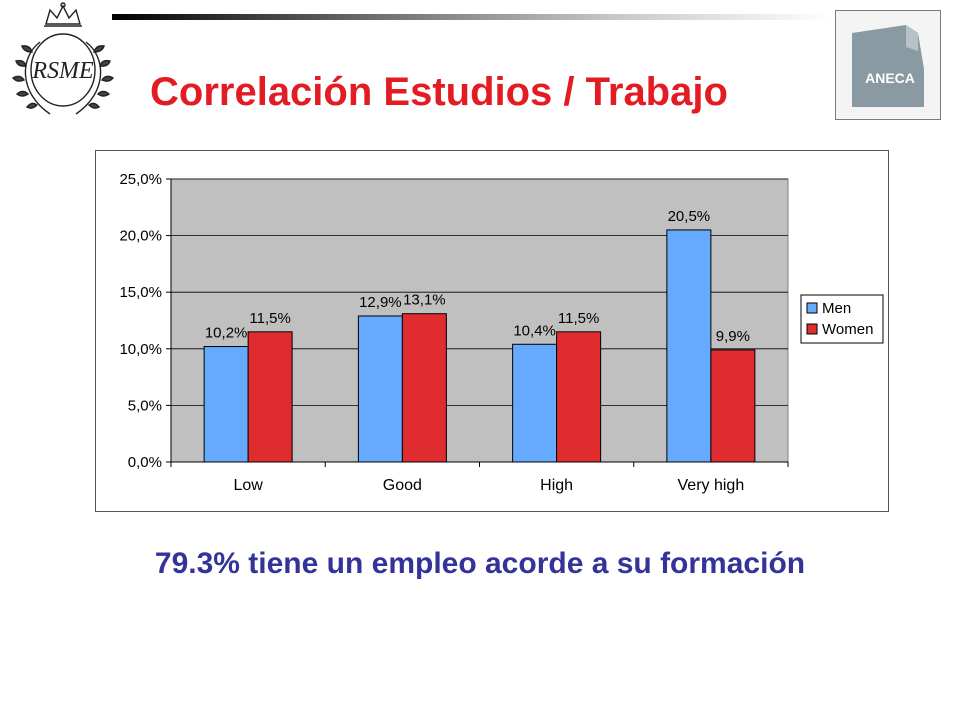 Image resolution: width=960 pixels, height=720 pixels. Describe the element at coordinates (472, 17) in the screenshot. I see `header-rule` at that location.